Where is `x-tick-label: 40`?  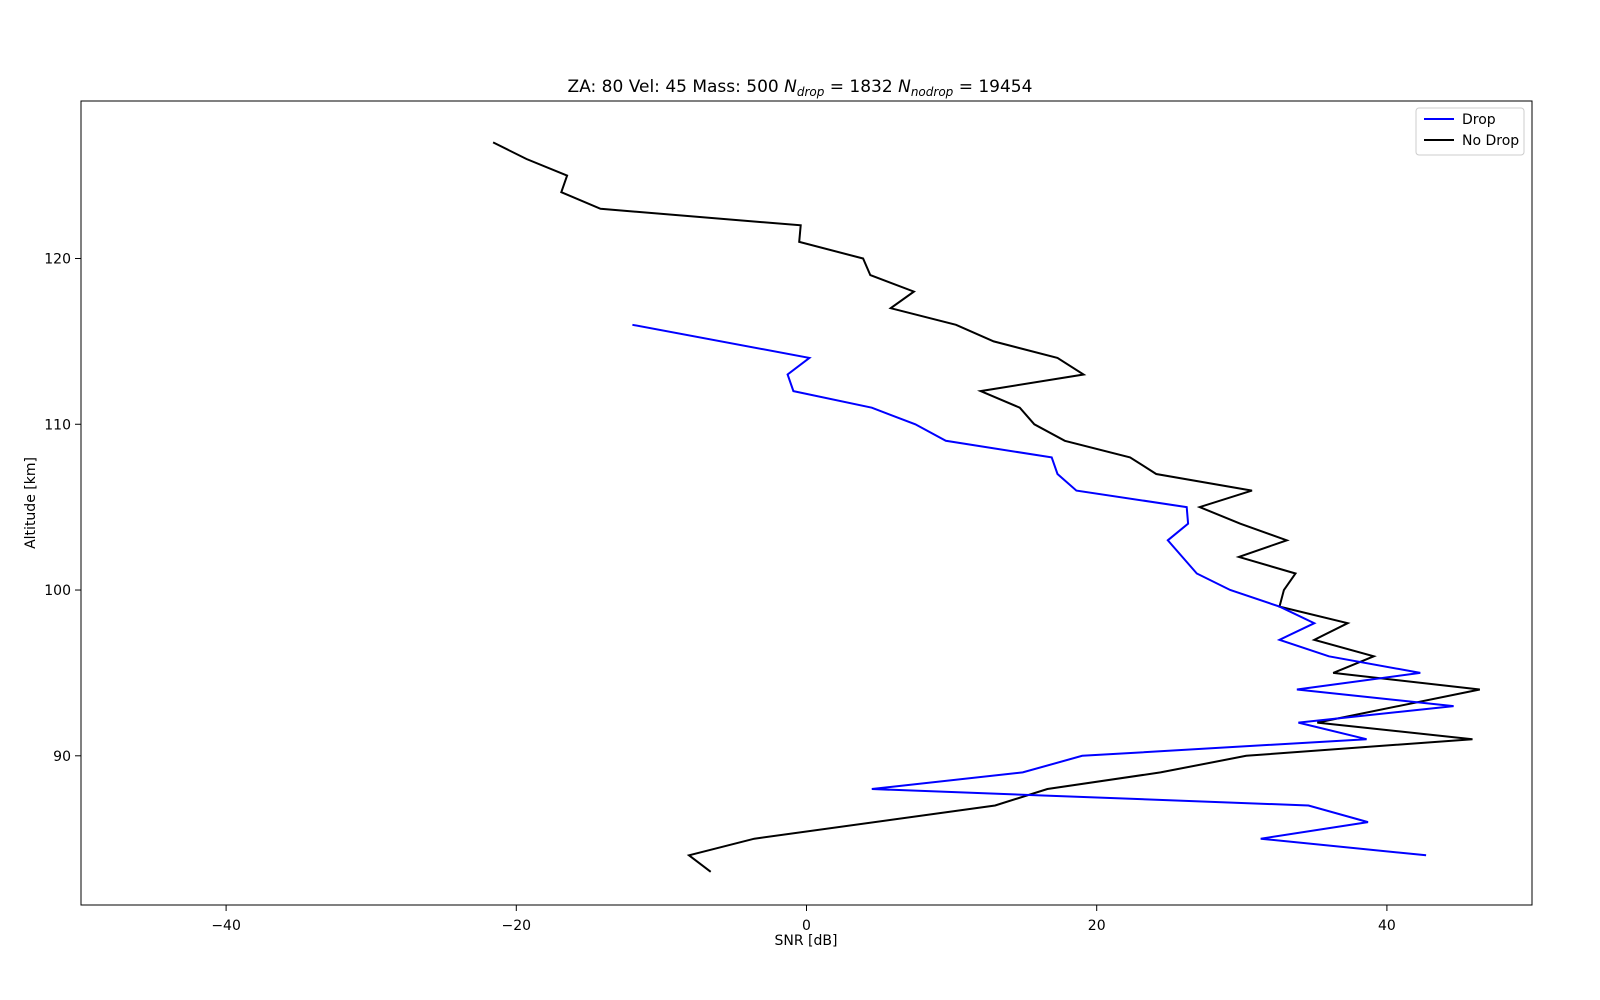 x-tick-label: 40 is located at coordinates (1387, 926).